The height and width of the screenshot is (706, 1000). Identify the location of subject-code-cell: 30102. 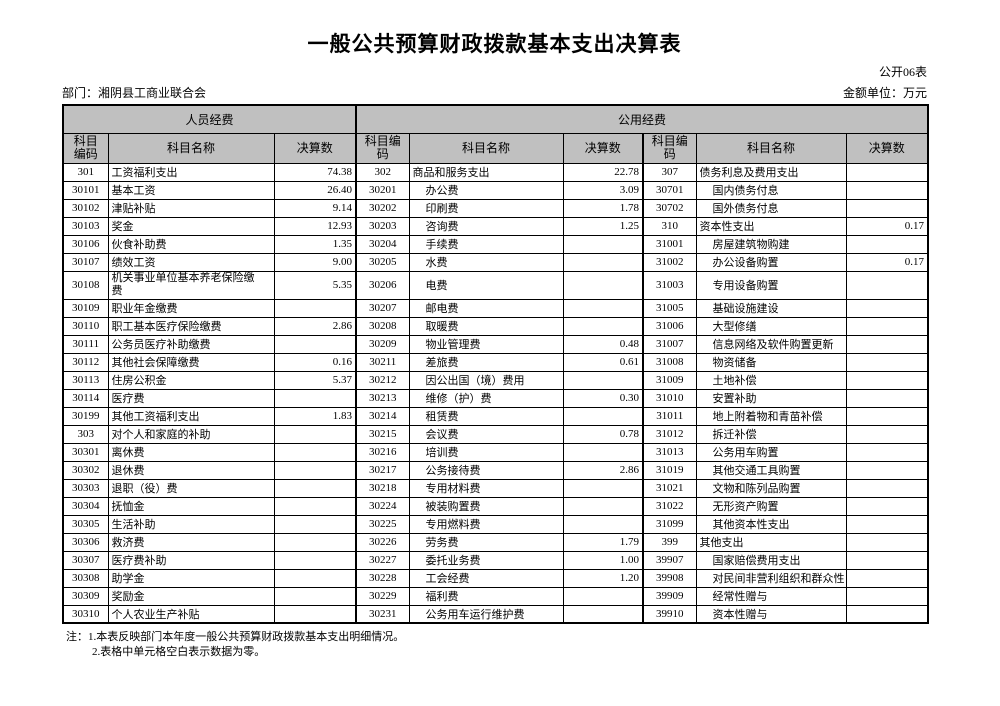
(85, 208).